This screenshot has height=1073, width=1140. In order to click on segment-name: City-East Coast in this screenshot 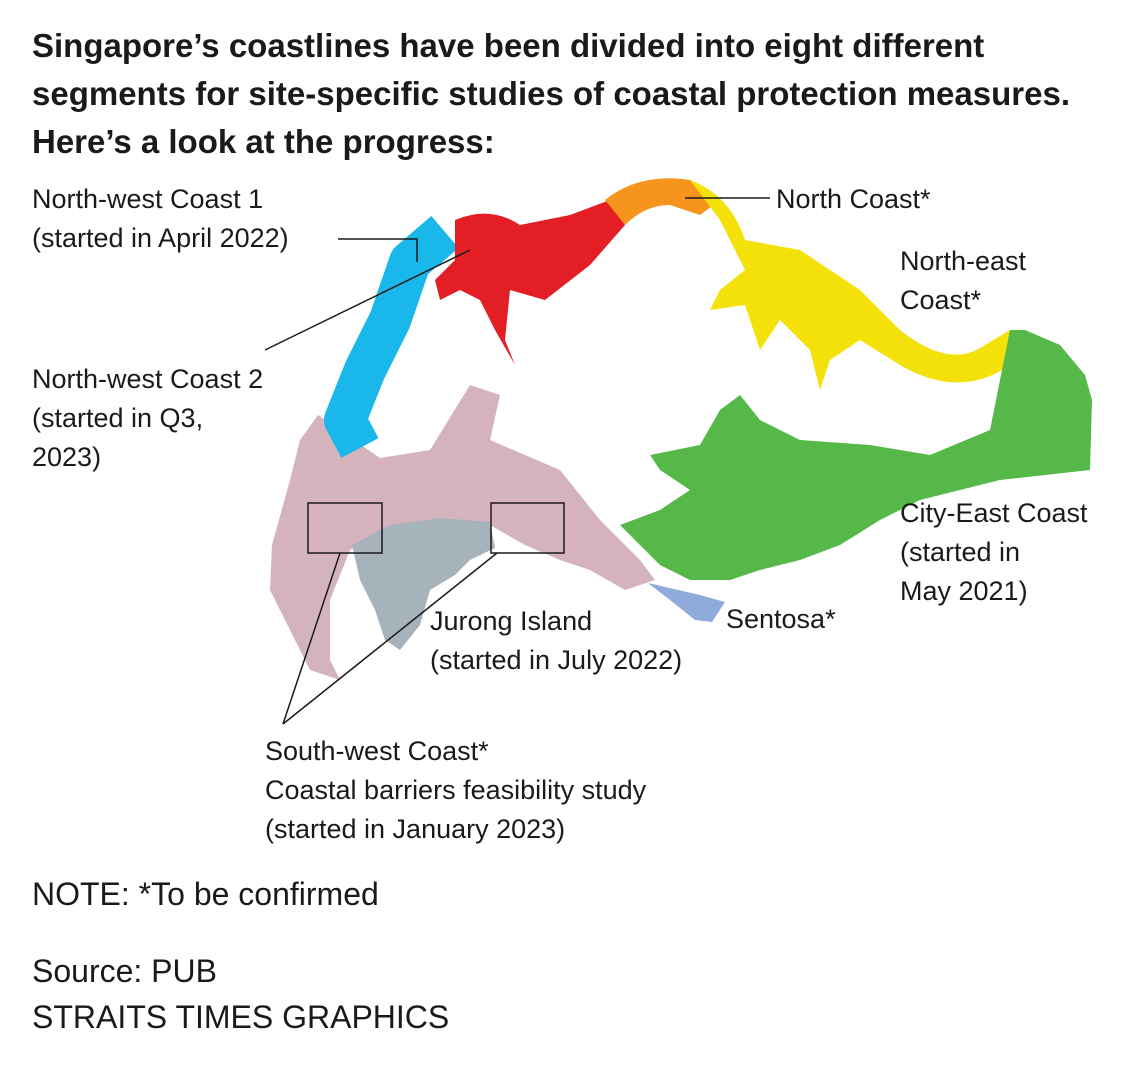, I will do `click(994, 513)`.